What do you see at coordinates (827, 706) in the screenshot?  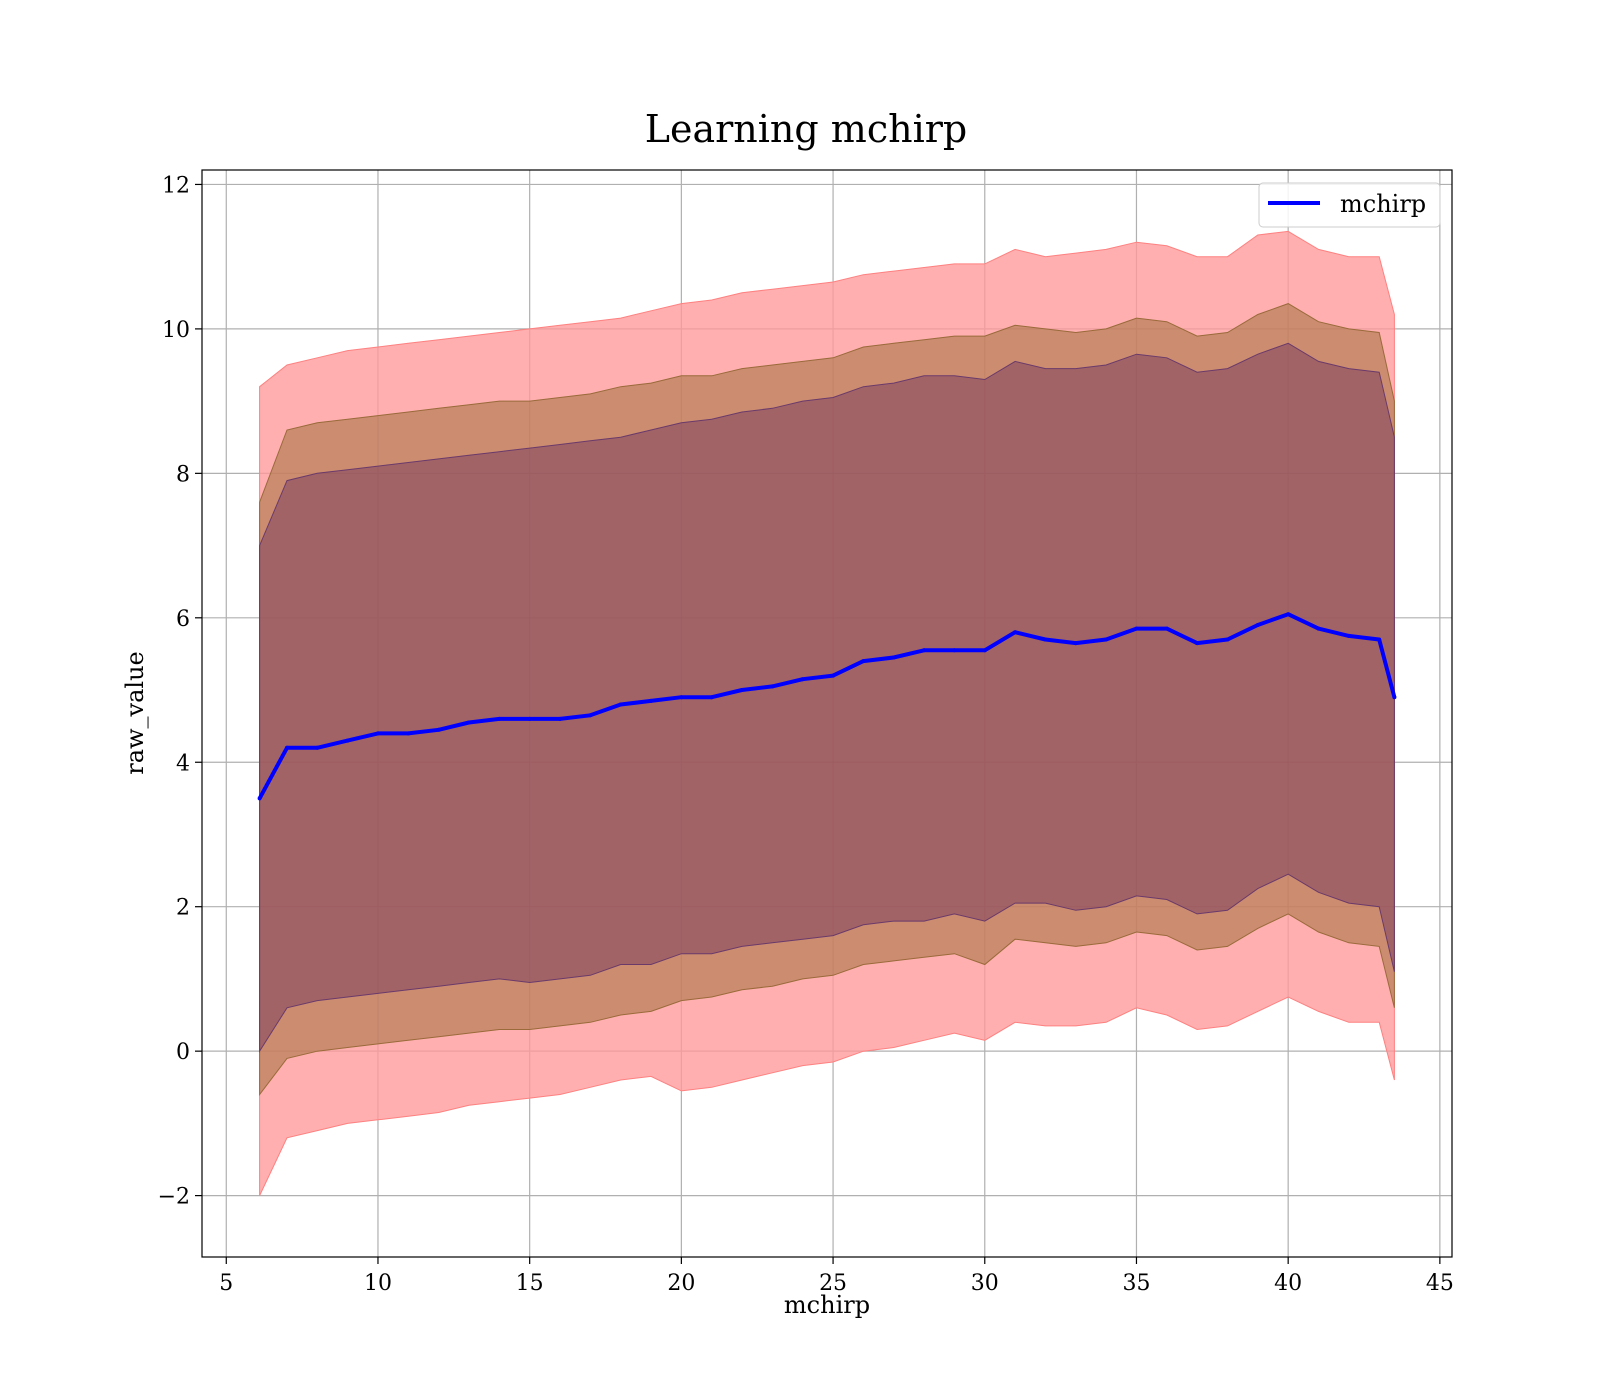 I see `line-group` at bounding box center [827, 706].